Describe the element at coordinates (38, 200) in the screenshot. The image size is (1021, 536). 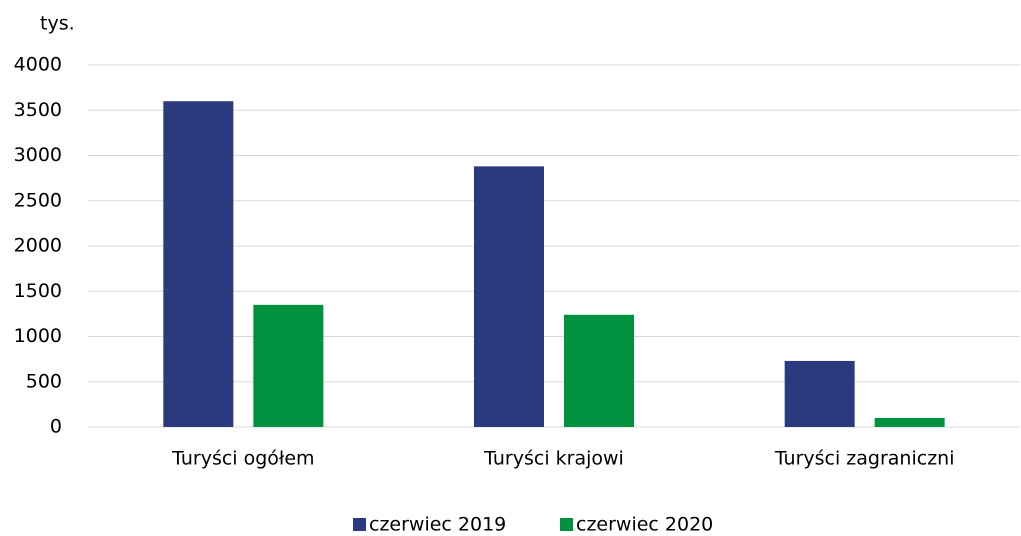
I see `y-tick-label: 2500` at that location.